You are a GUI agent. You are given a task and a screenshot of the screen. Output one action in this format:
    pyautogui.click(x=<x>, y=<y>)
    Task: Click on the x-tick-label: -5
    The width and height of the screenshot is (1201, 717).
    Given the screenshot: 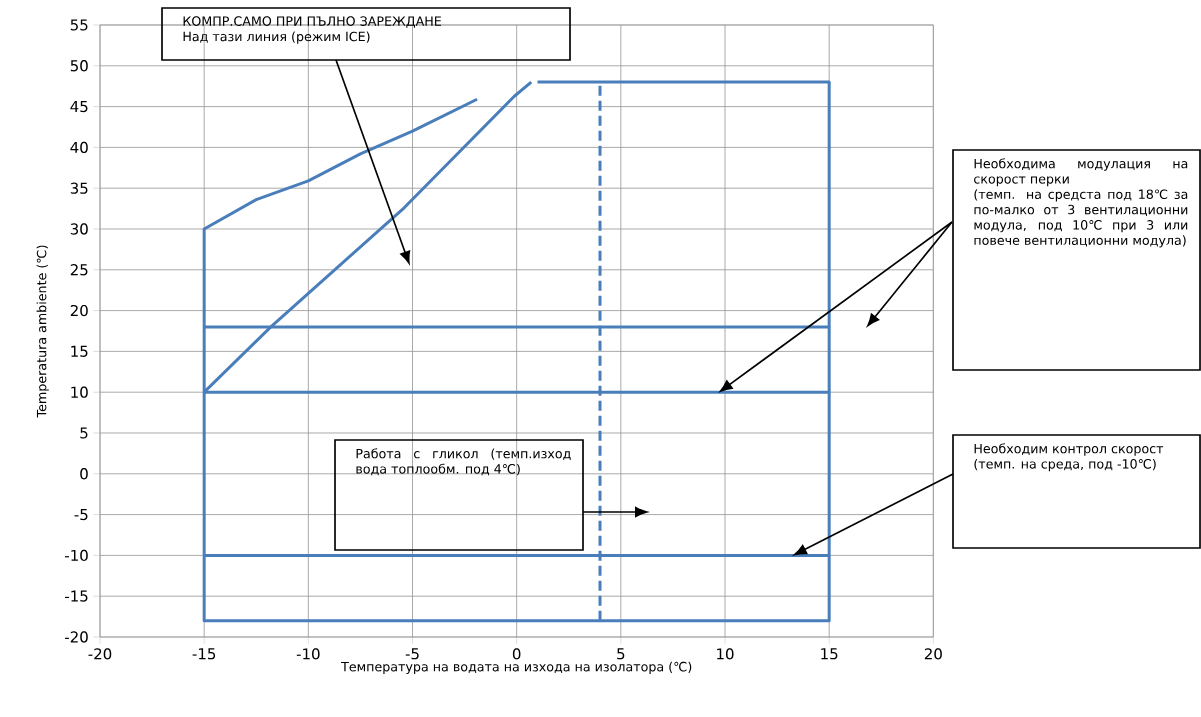 What is the action you would take?
    pyautogui.click(x=412, y=654)
    